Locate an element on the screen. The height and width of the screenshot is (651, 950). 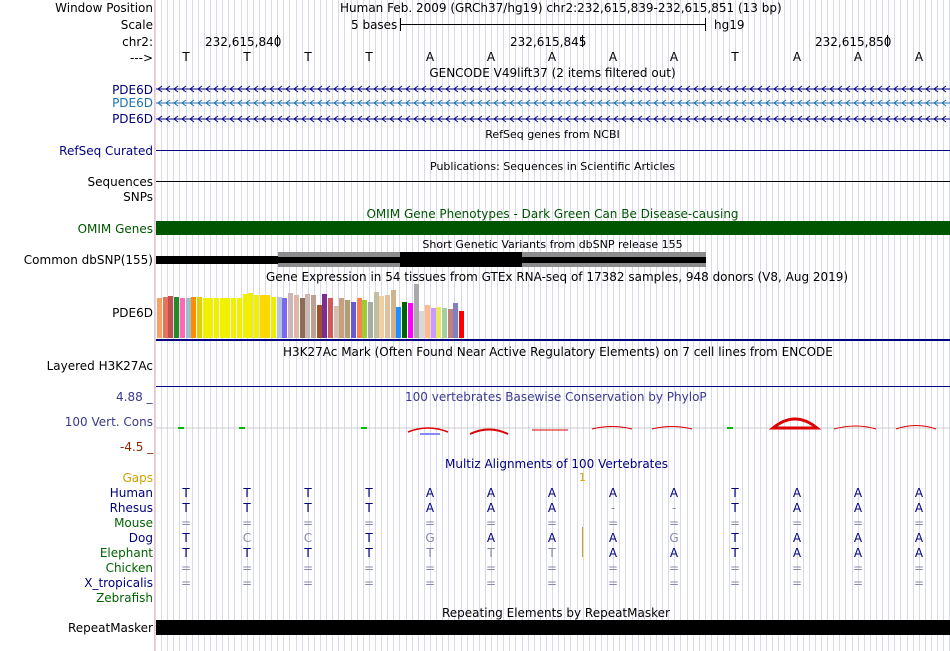
dbsnp-bar-thin is located at coordinates (431, 260).